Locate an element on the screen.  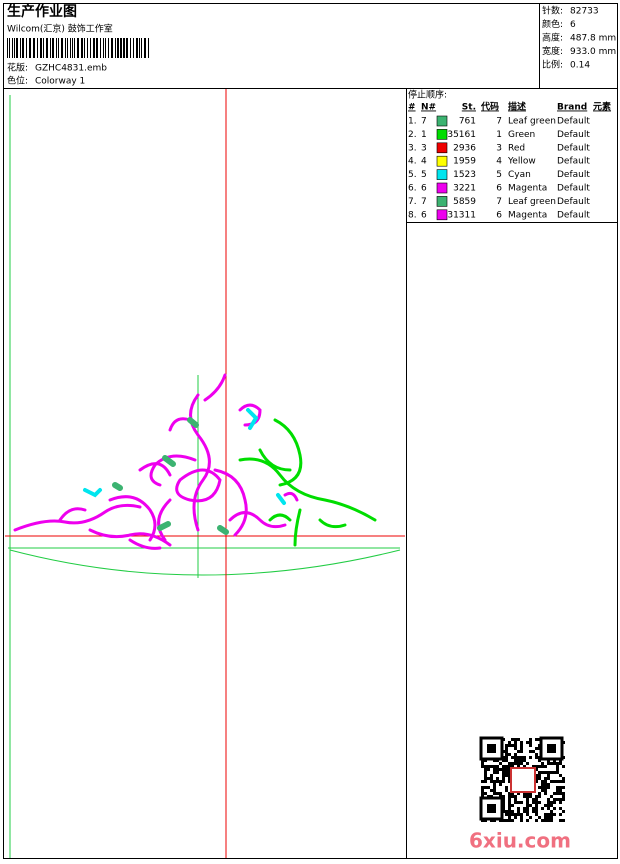
colorway-label: 色位: is located at coordinates (17, 81).